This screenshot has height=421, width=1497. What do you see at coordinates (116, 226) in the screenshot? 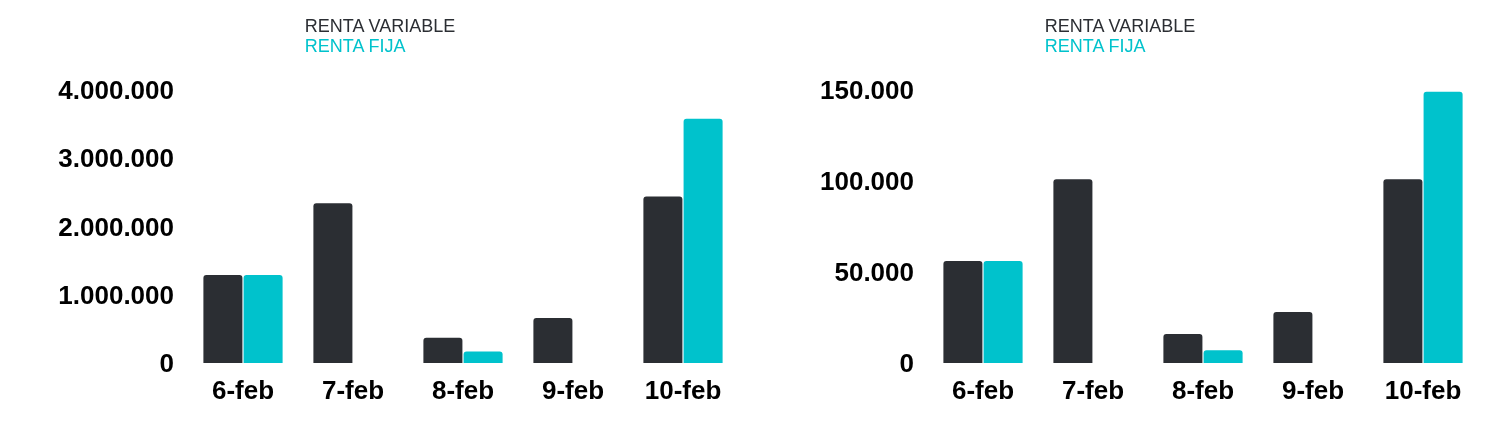
I see `y-tick-label: 2.000.000` at bounding box center [116, 226].